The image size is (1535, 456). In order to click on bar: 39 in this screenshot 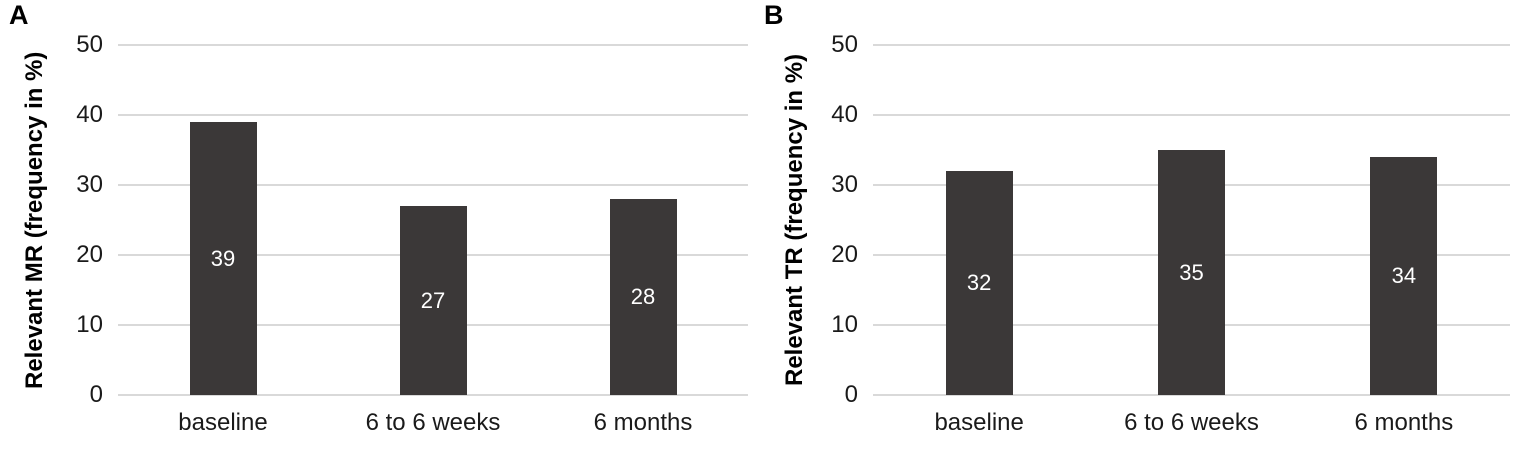, I will do `click(223, 258)`.